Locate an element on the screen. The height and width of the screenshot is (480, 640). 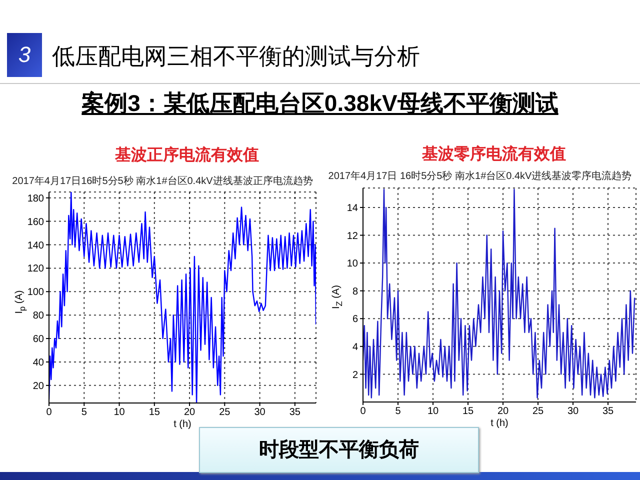
text: 低压配电网三相不平衡的测试与分析 is located at coordinates (236, 56).